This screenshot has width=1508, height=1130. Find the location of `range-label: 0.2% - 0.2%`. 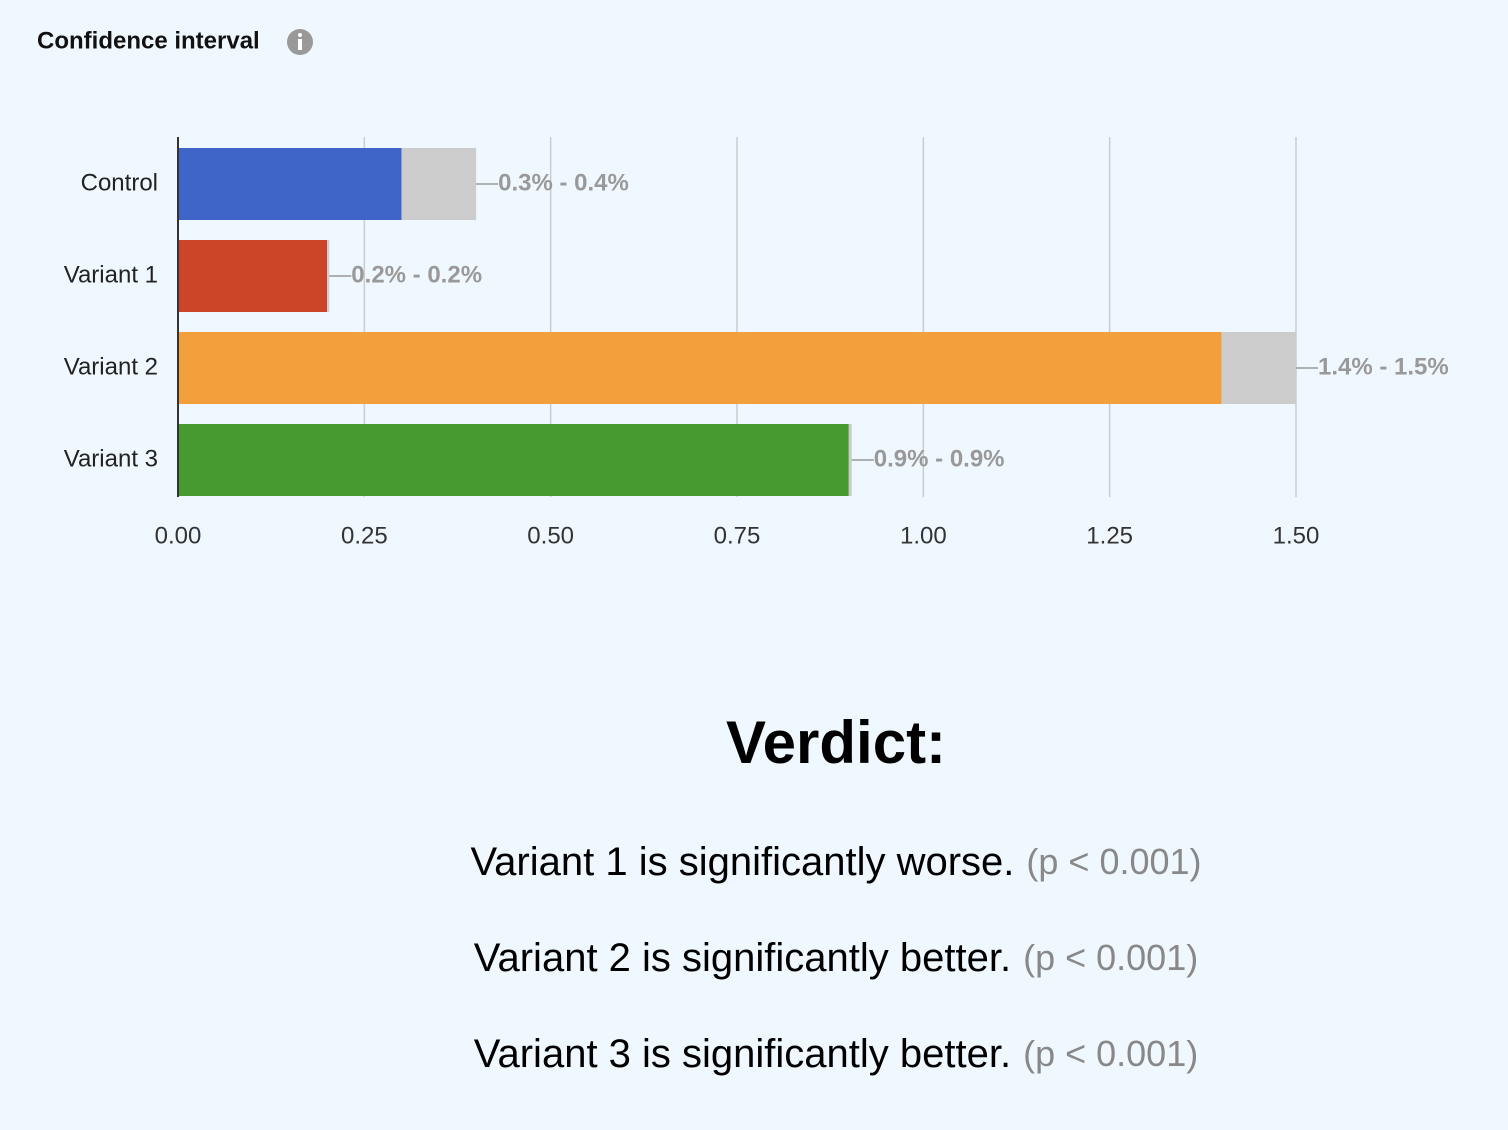

range-label: 0.2% - 0.2% is located at coordinates (416, 274).